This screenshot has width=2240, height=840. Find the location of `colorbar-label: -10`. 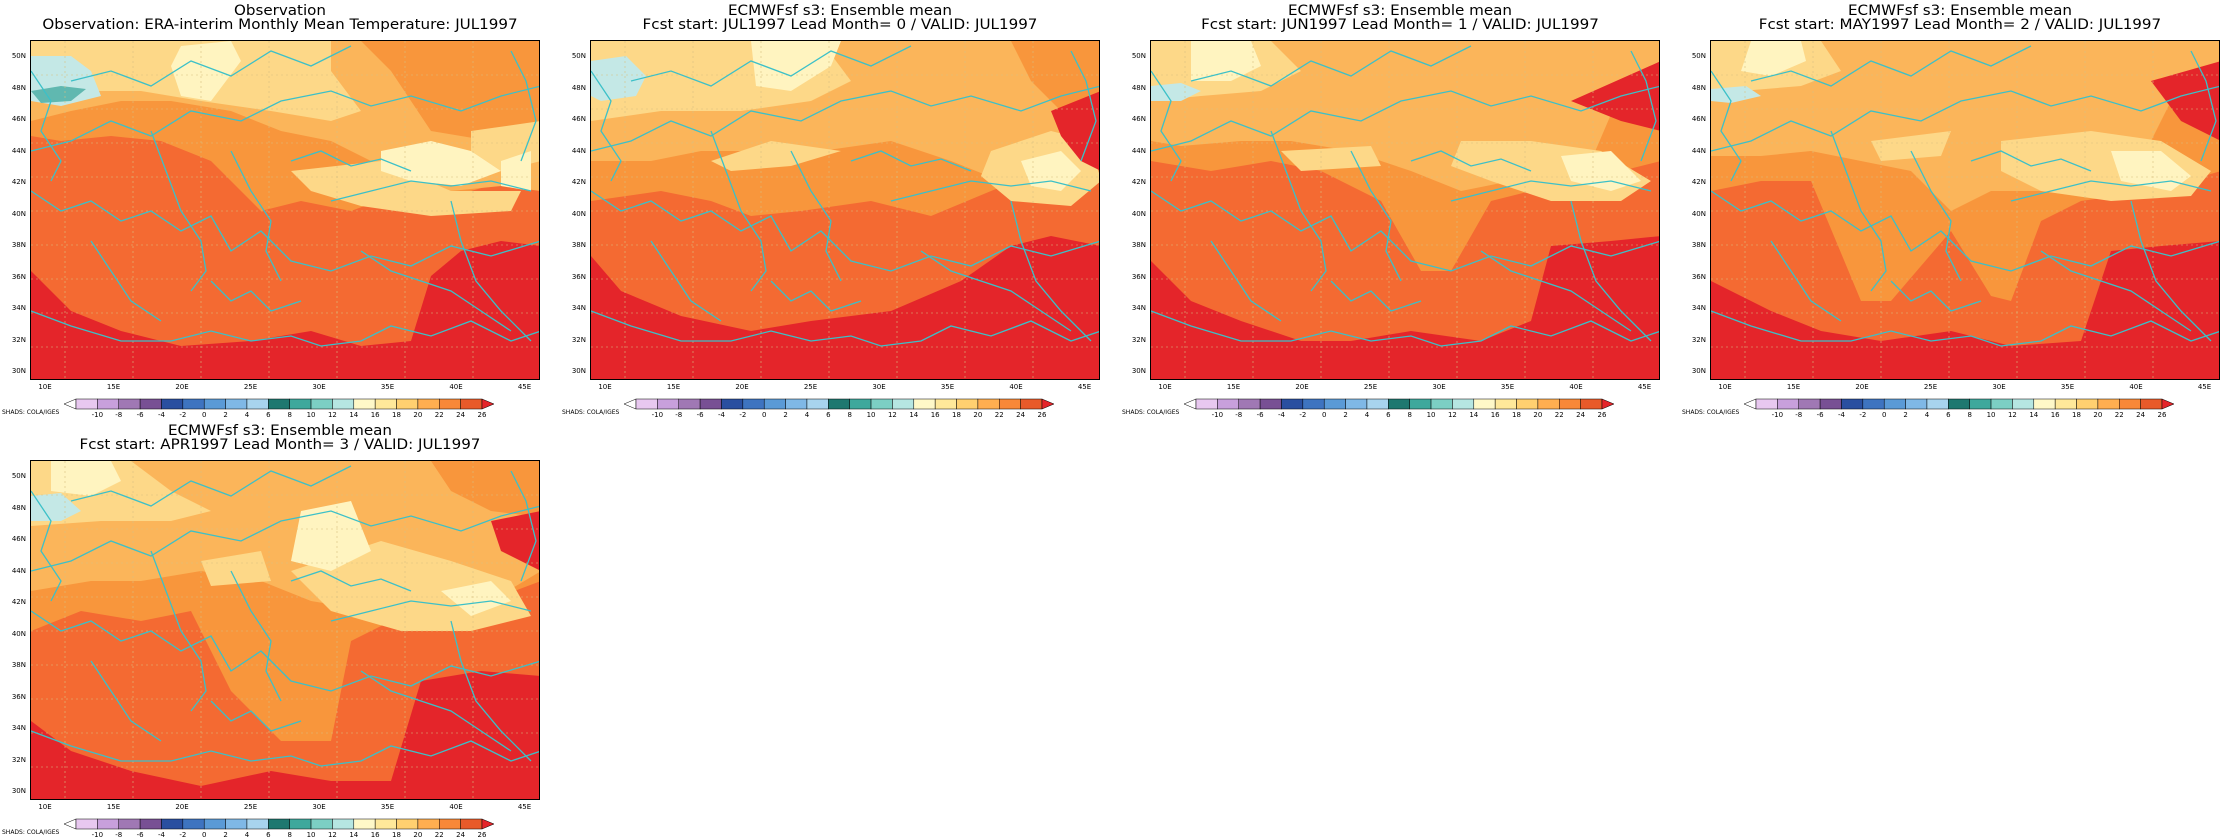

colorbar-label: -10 is located at coordinates (1777, 415).